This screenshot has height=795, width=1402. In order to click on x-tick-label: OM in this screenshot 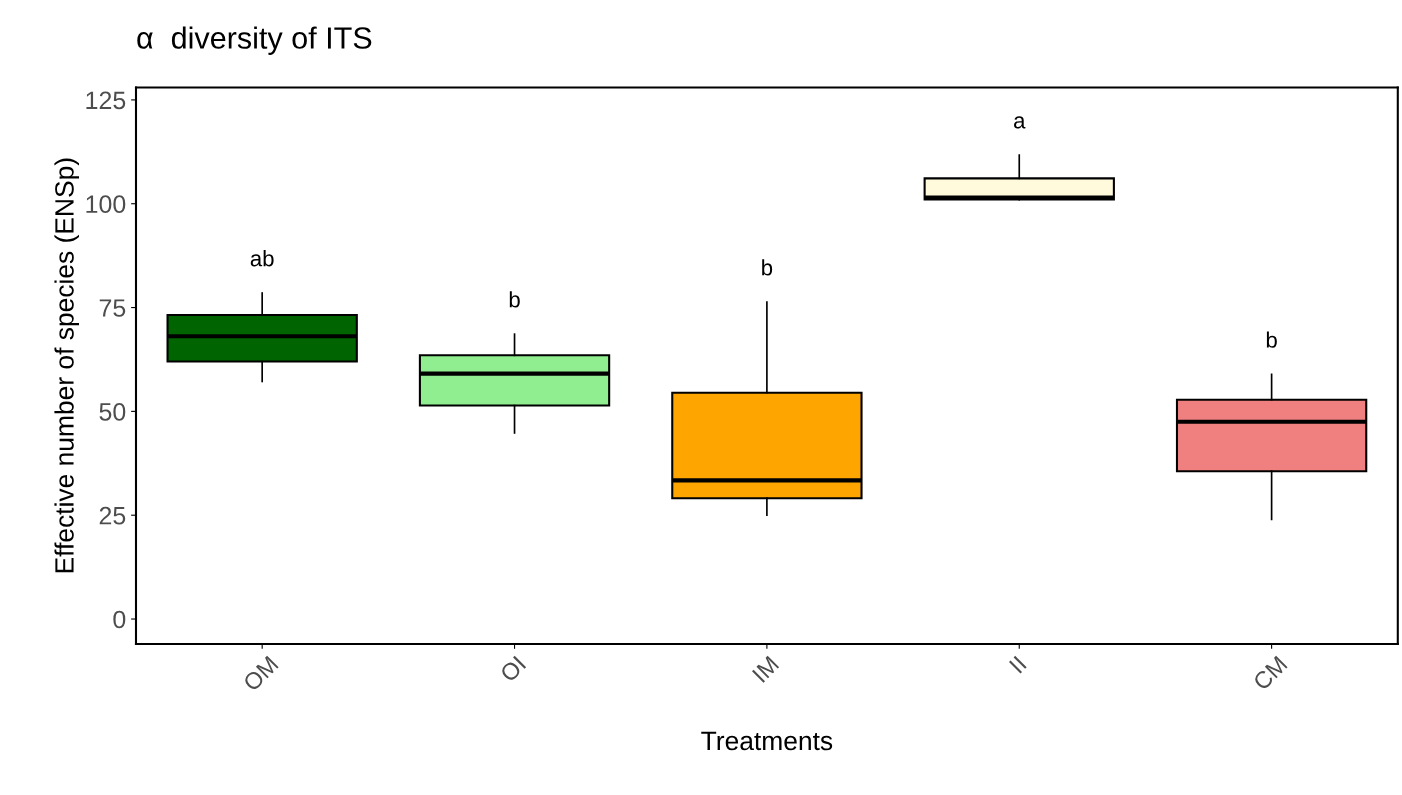, I will do `click(260, 674)`.